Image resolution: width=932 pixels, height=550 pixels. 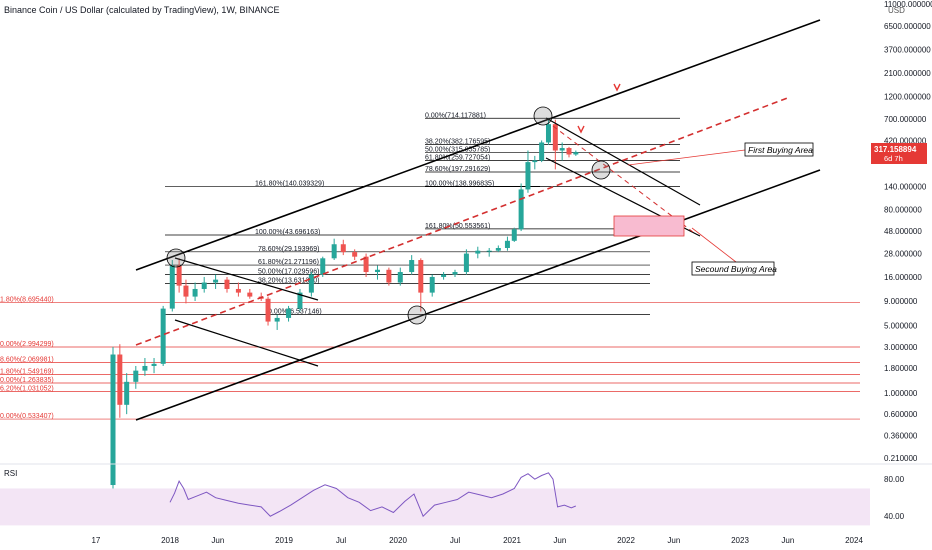 What do you see at coordinates (895, 149) in the screenshot?
I see `current-price-value: 317.158894` at bounding box center [895, 149].